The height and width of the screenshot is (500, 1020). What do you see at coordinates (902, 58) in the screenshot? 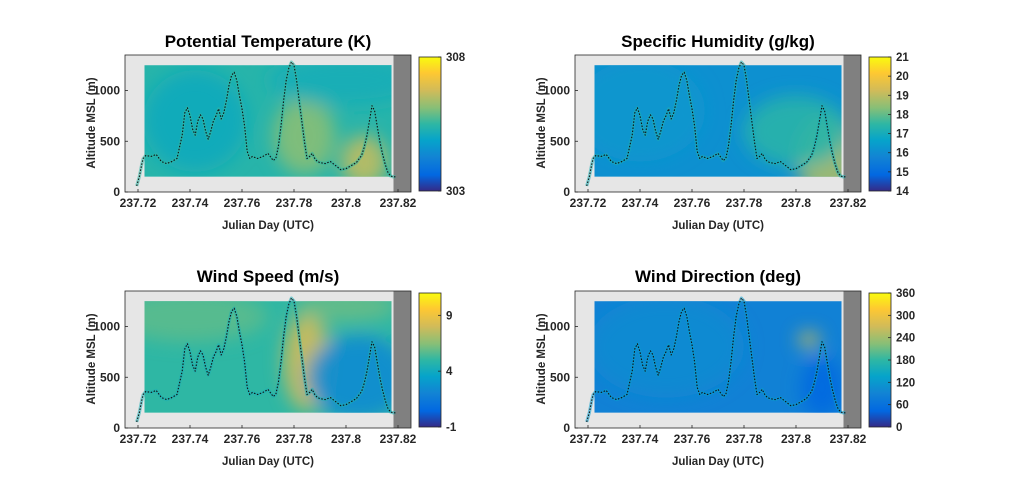
I see `colorbar-tick-label: 21` at bounding box center [902, 58].